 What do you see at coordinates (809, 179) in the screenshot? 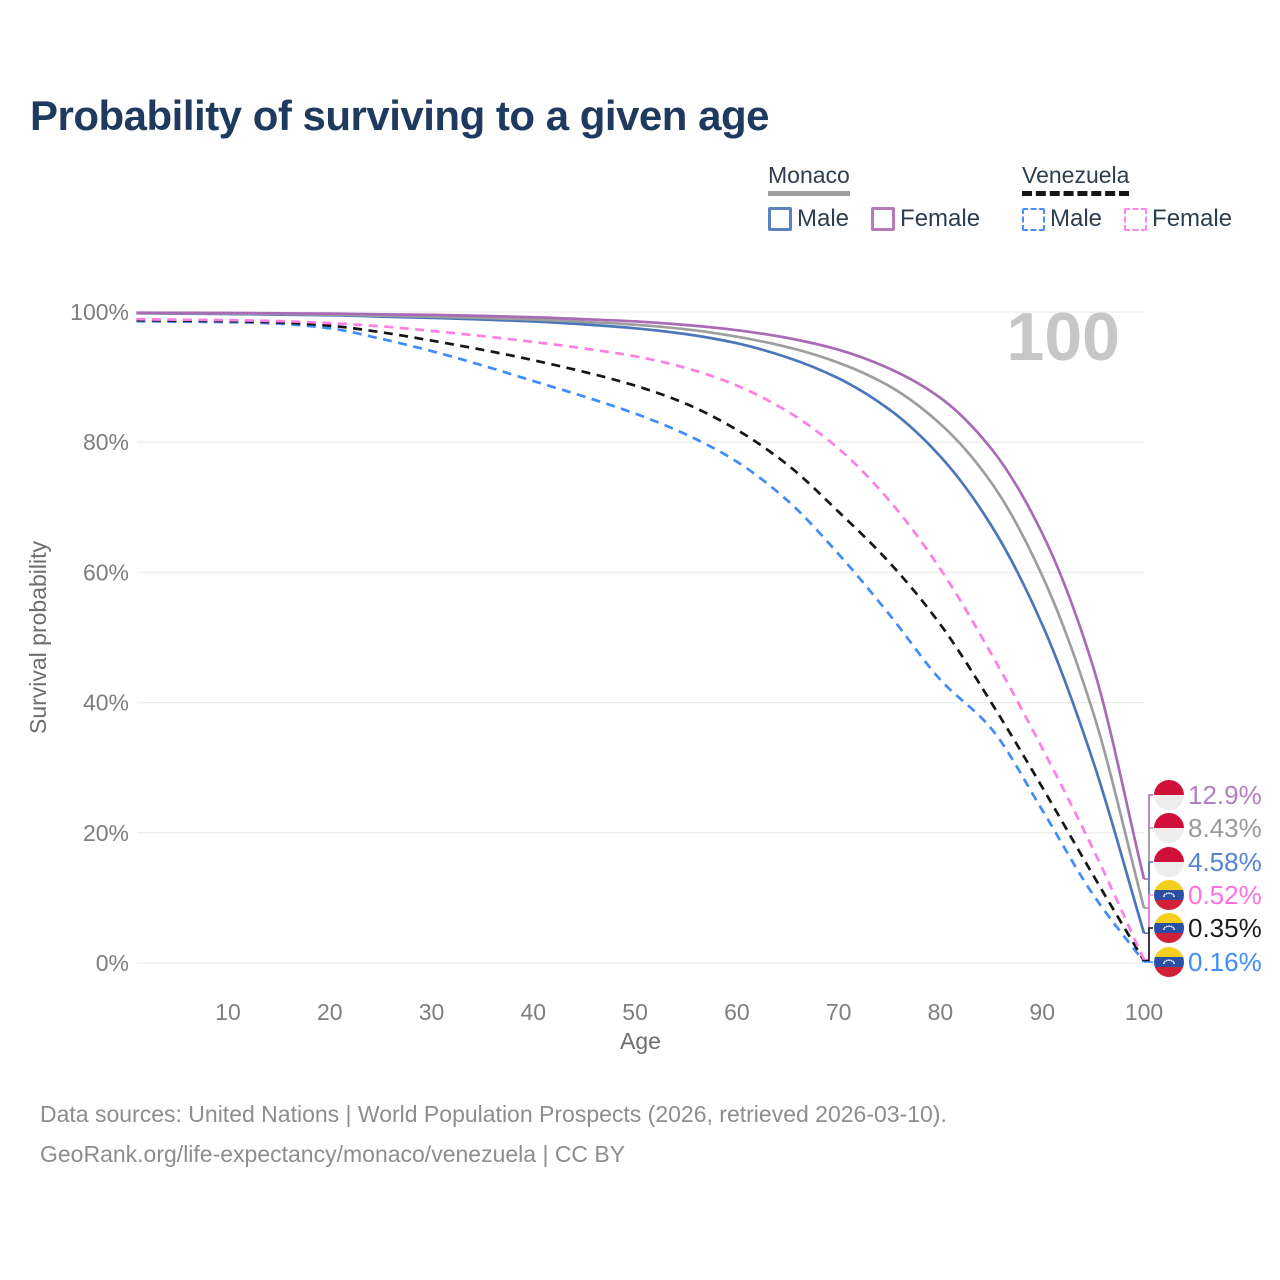
I see `legend-heading-monaco: Monaco` at bounding box center [809, 179].